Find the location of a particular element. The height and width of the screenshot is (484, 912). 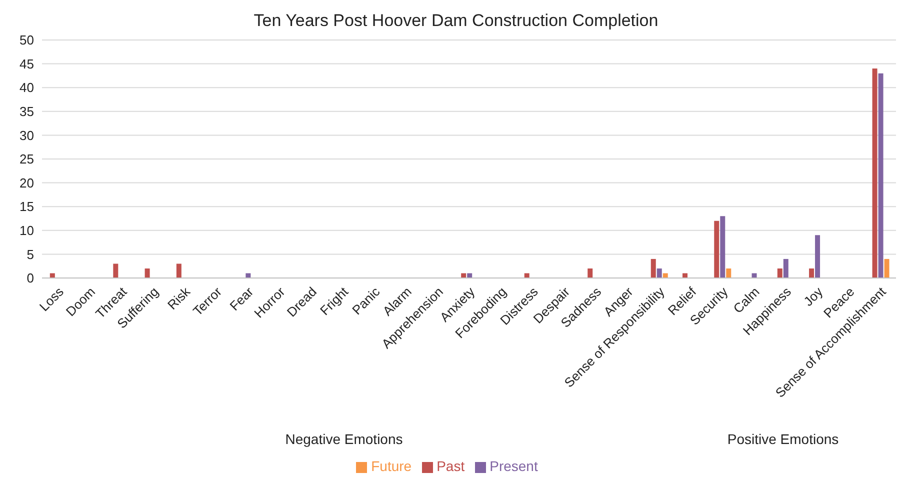

y-tick-label: 15 is located at coordinates (27, 206).